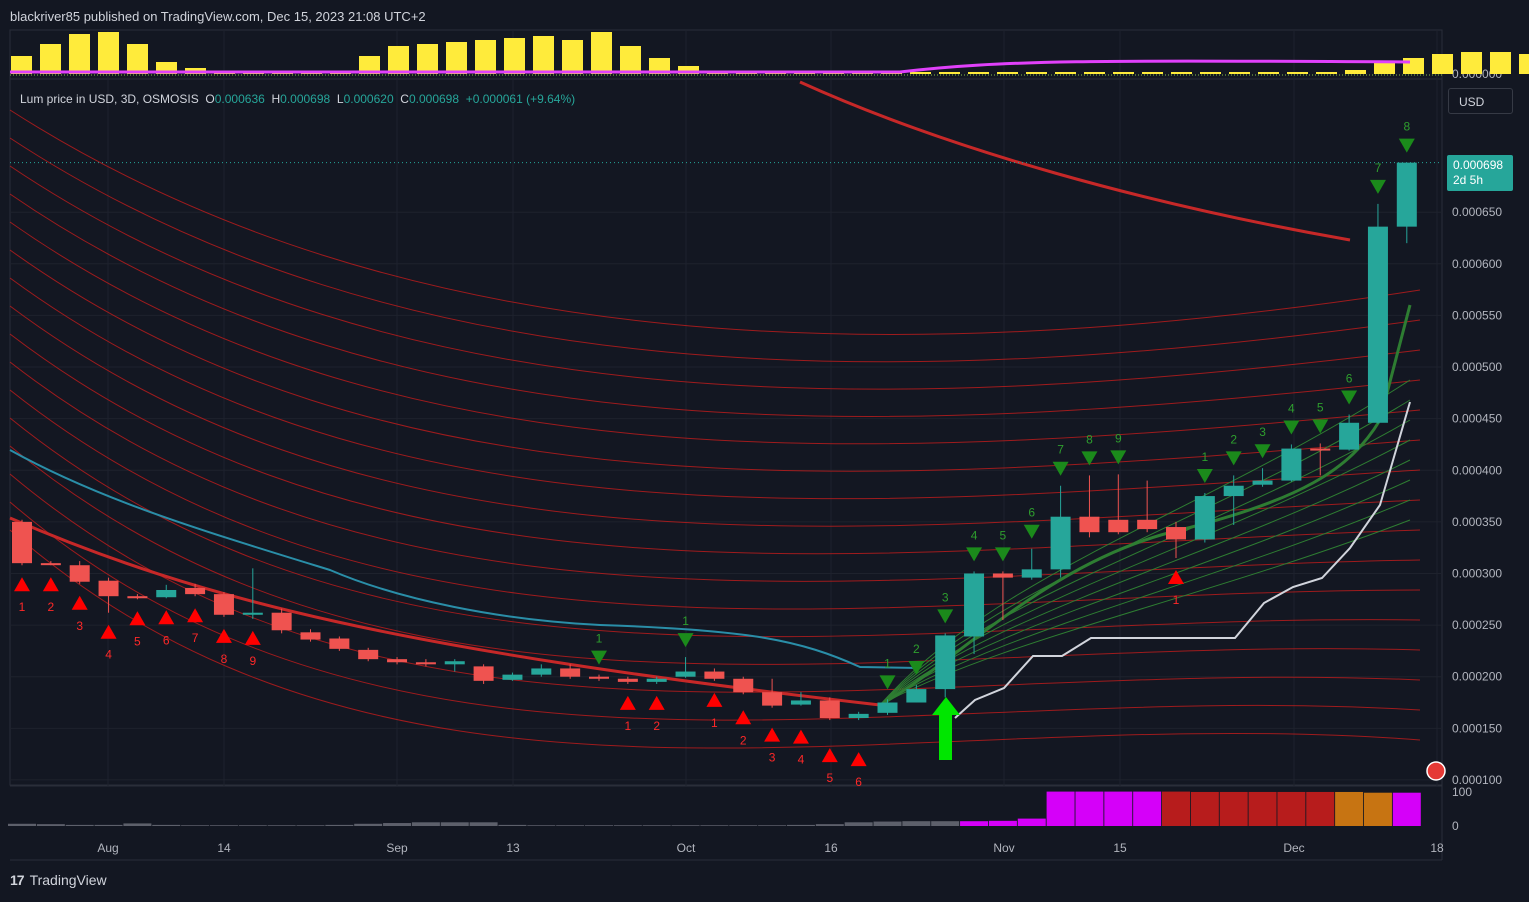 The width and height of the screenshot is (1529, 902). Describe the element at coordinates (1477, 573) in the screenshot. I see `y-tick-label: 0.000300` at that location.